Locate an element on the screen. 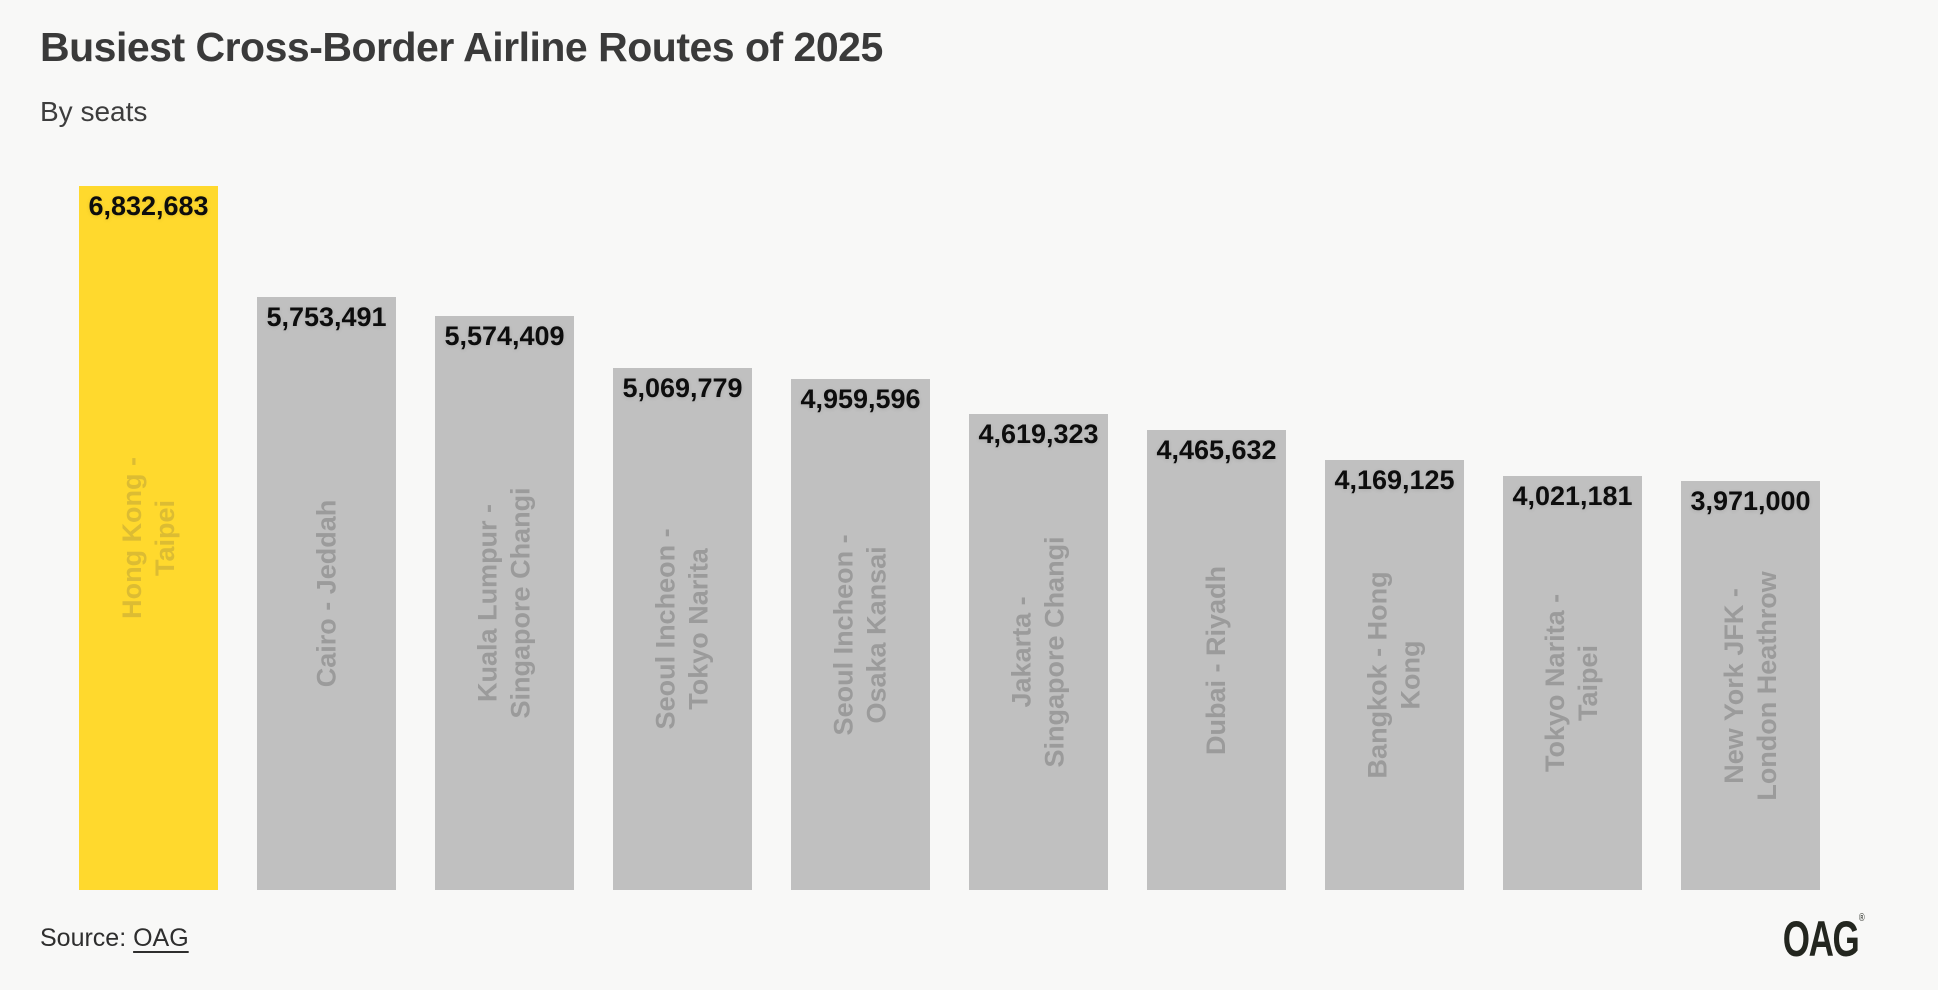  source-prefix-label: Source: is located at coordinates (87, 938).